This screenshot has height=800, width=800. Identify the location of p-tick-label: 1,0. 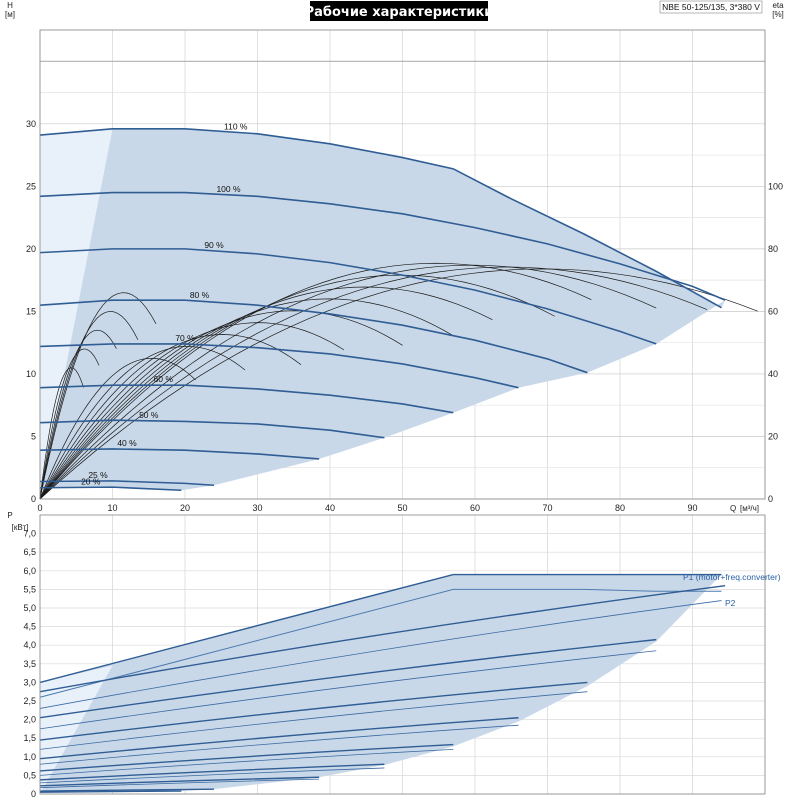
(29, 757).